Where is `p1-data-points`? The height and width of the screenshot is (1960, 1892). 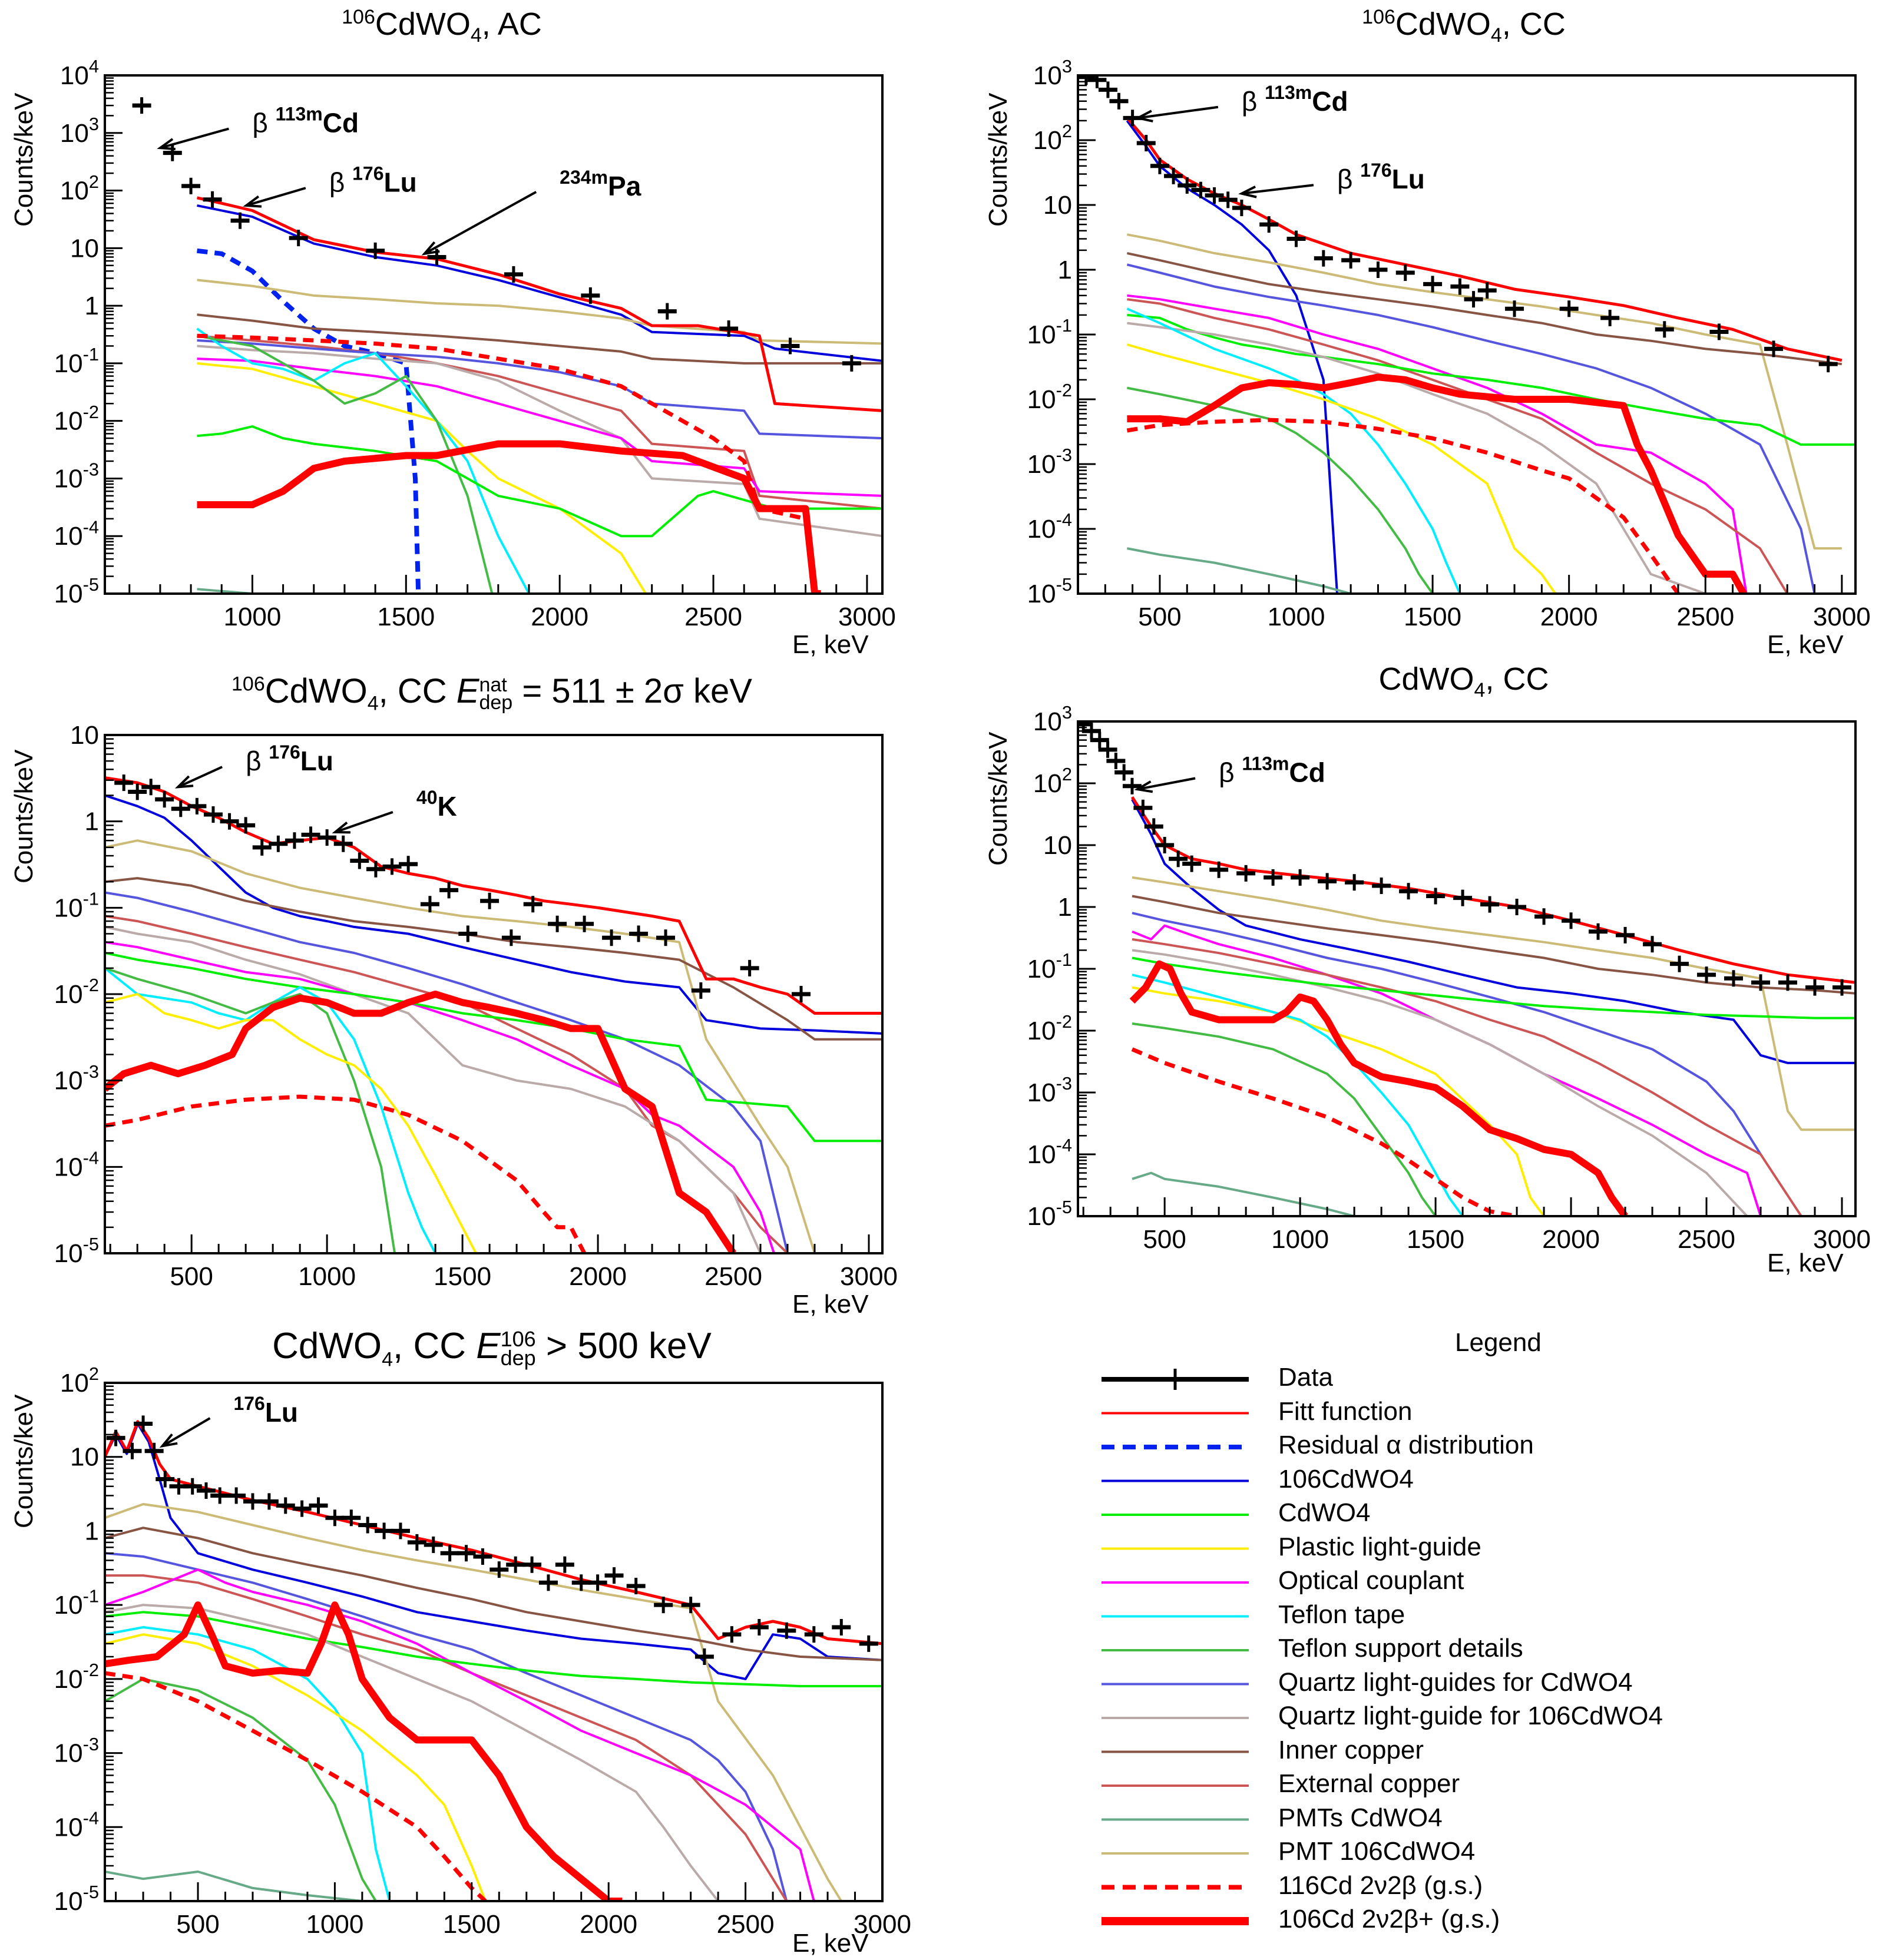 p1-data-points is located at coordinates (496, 234).